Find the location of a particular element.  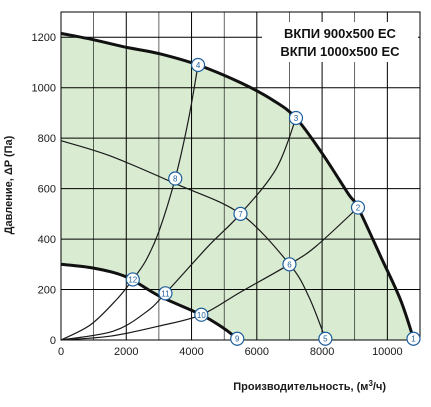

marker-label: 11 is located at coordinates (165, 293).